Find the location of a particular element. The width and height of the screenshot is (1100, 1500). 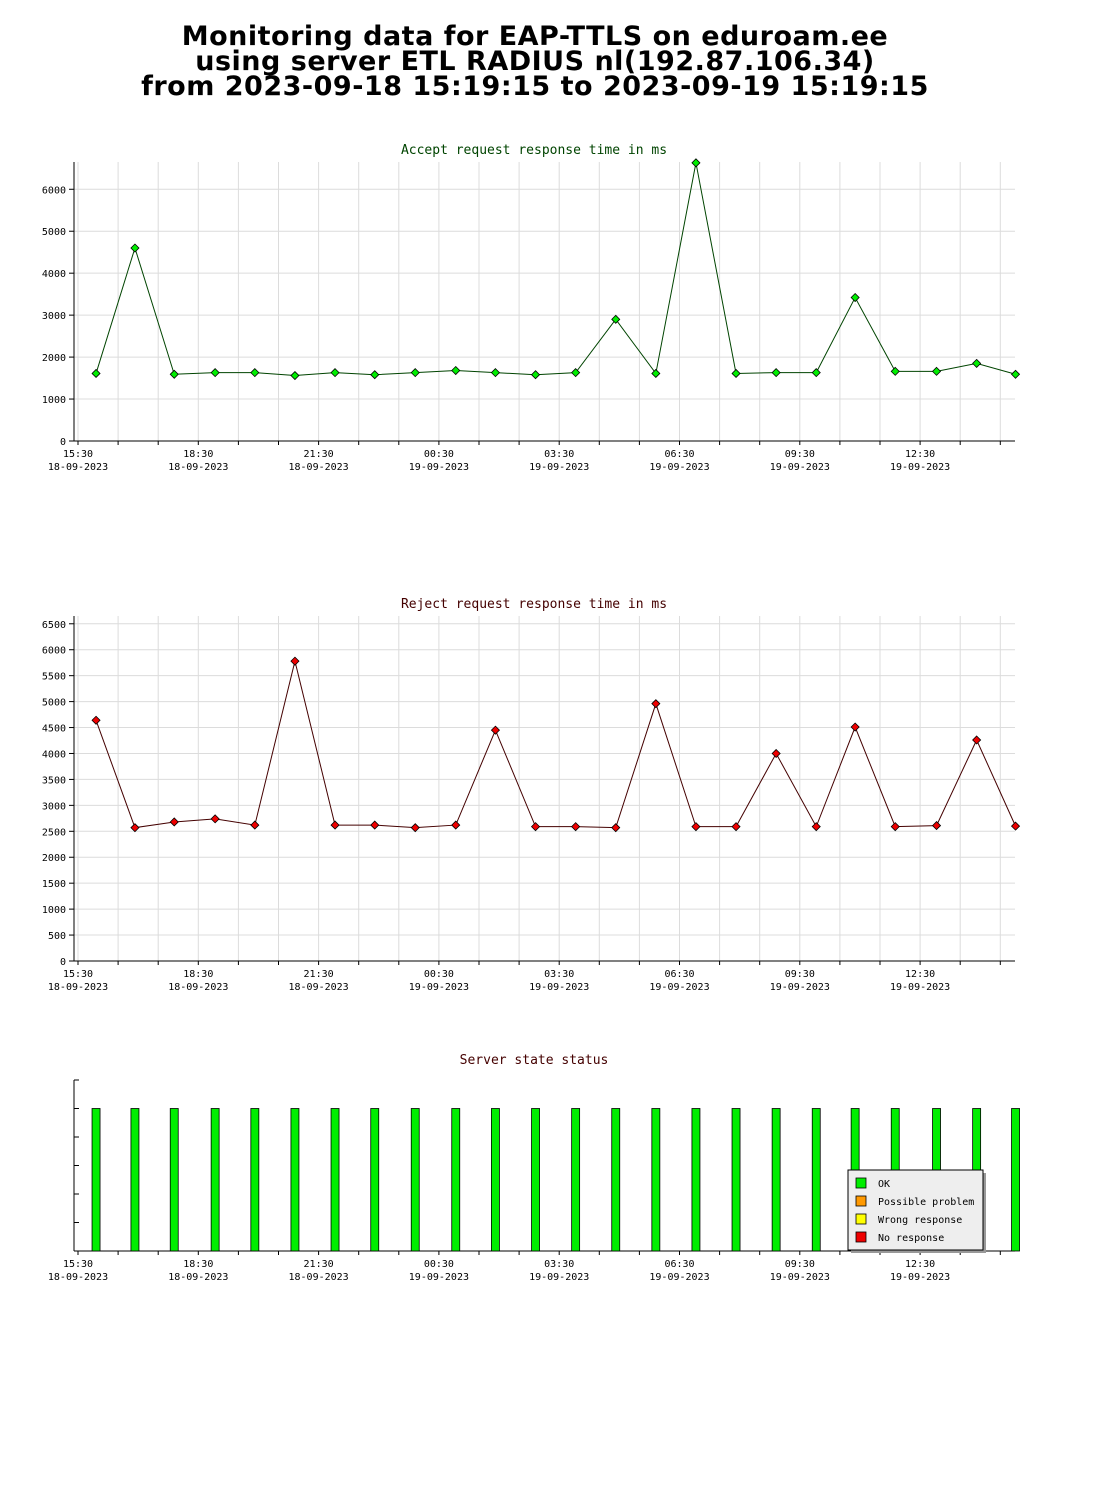

x-tick-label-time: 06:30 is located at coordinates (679, 974).